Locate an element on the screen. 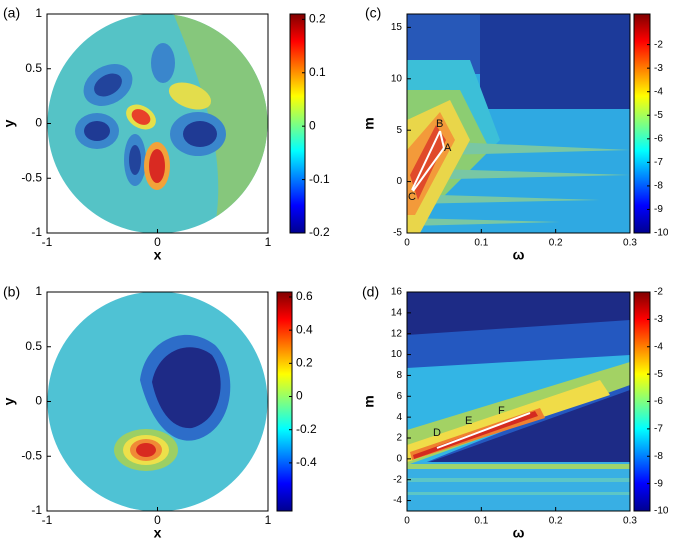 This screenshot has width=700, height=538. field-c is located at coordinates (518, 123).